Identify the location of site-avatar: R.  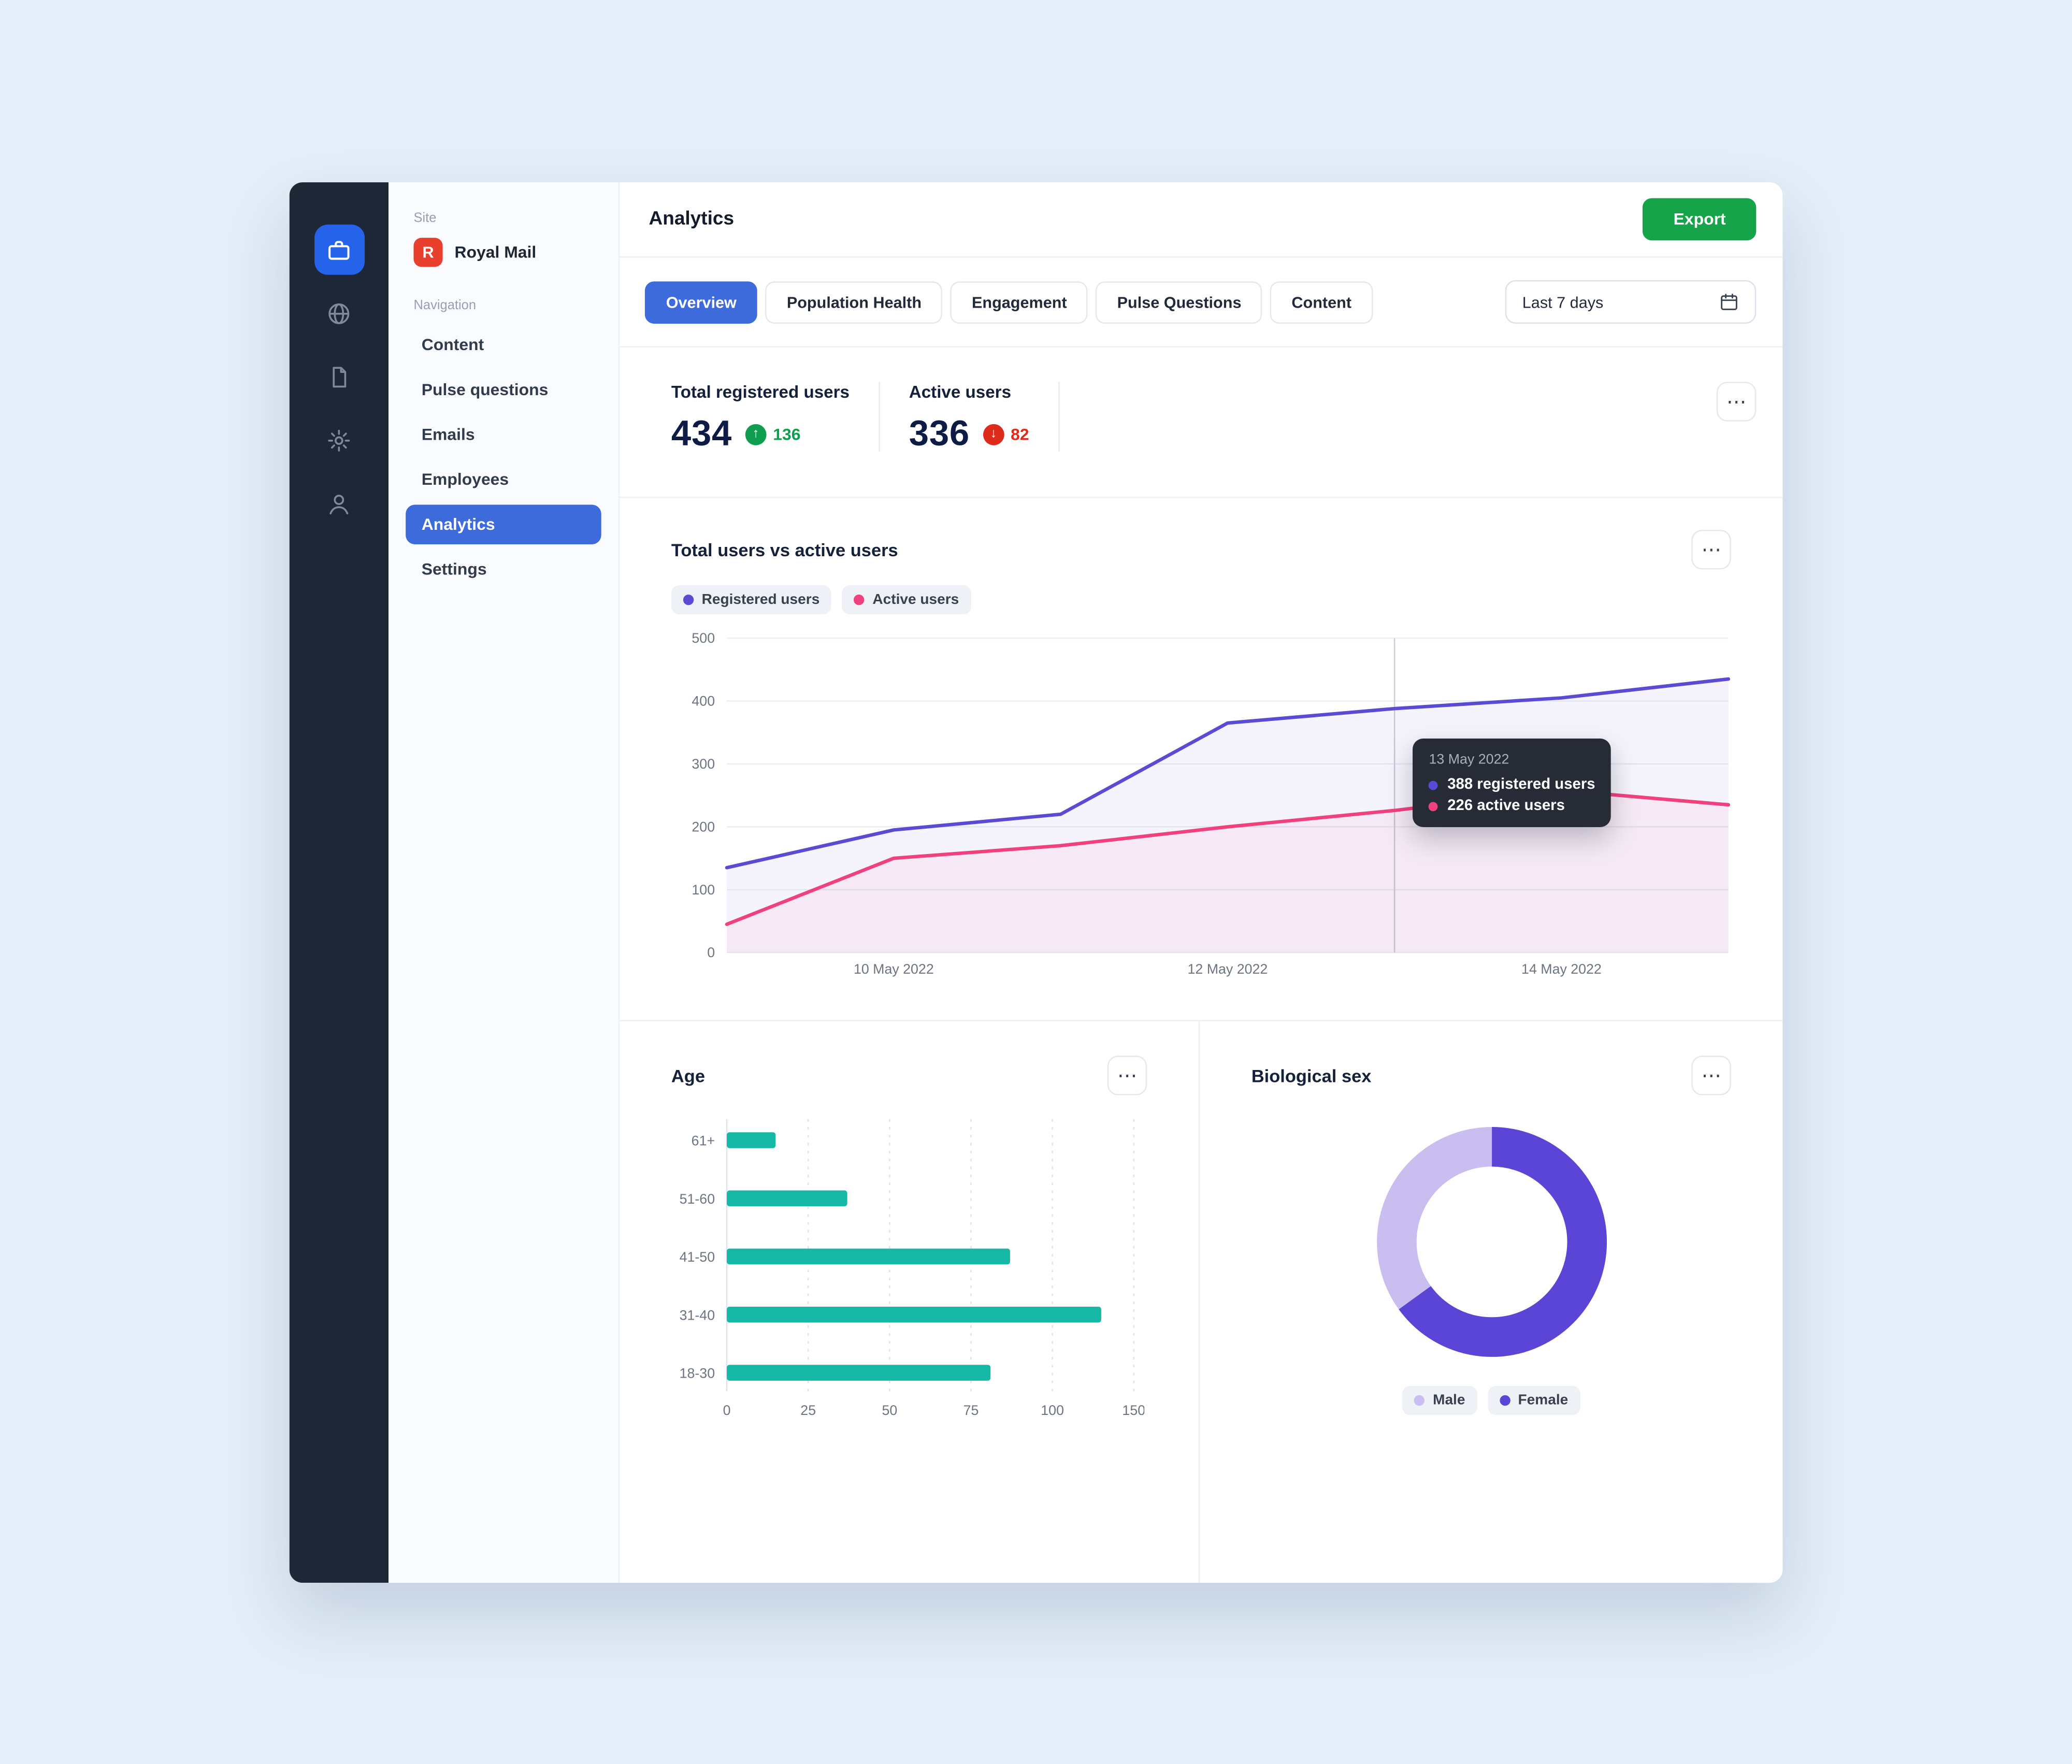
(428, 252).